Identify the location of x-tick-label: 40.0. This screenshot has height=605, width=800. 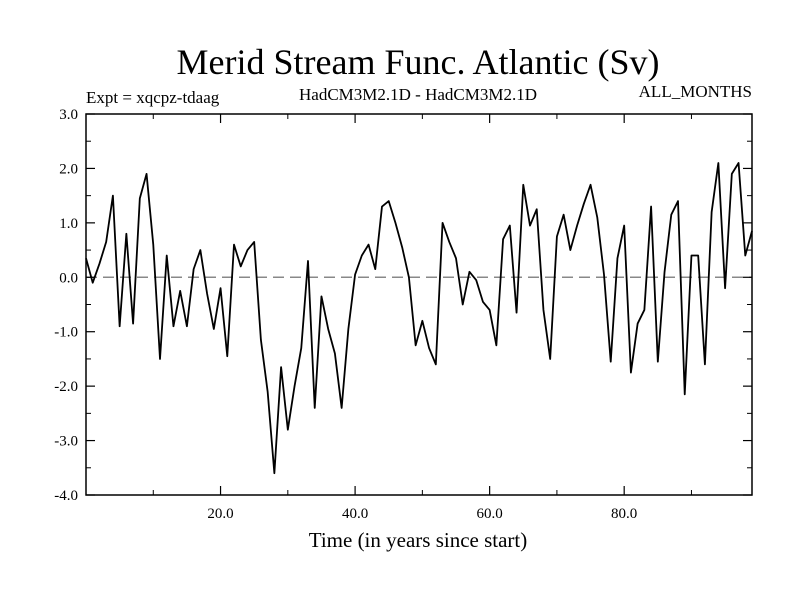
(355, 514).